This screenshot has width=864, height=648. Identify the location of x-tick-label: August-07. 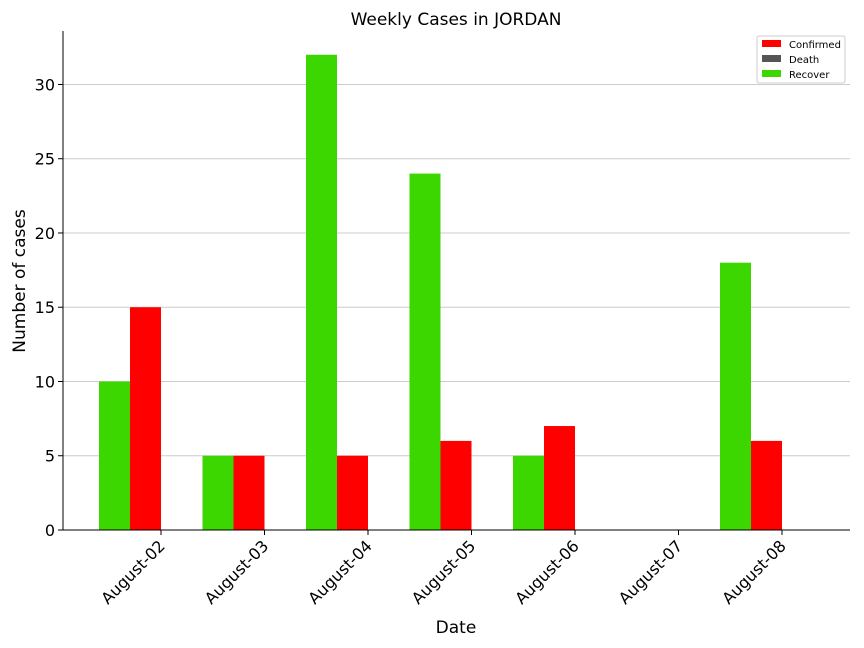
(651, 572).